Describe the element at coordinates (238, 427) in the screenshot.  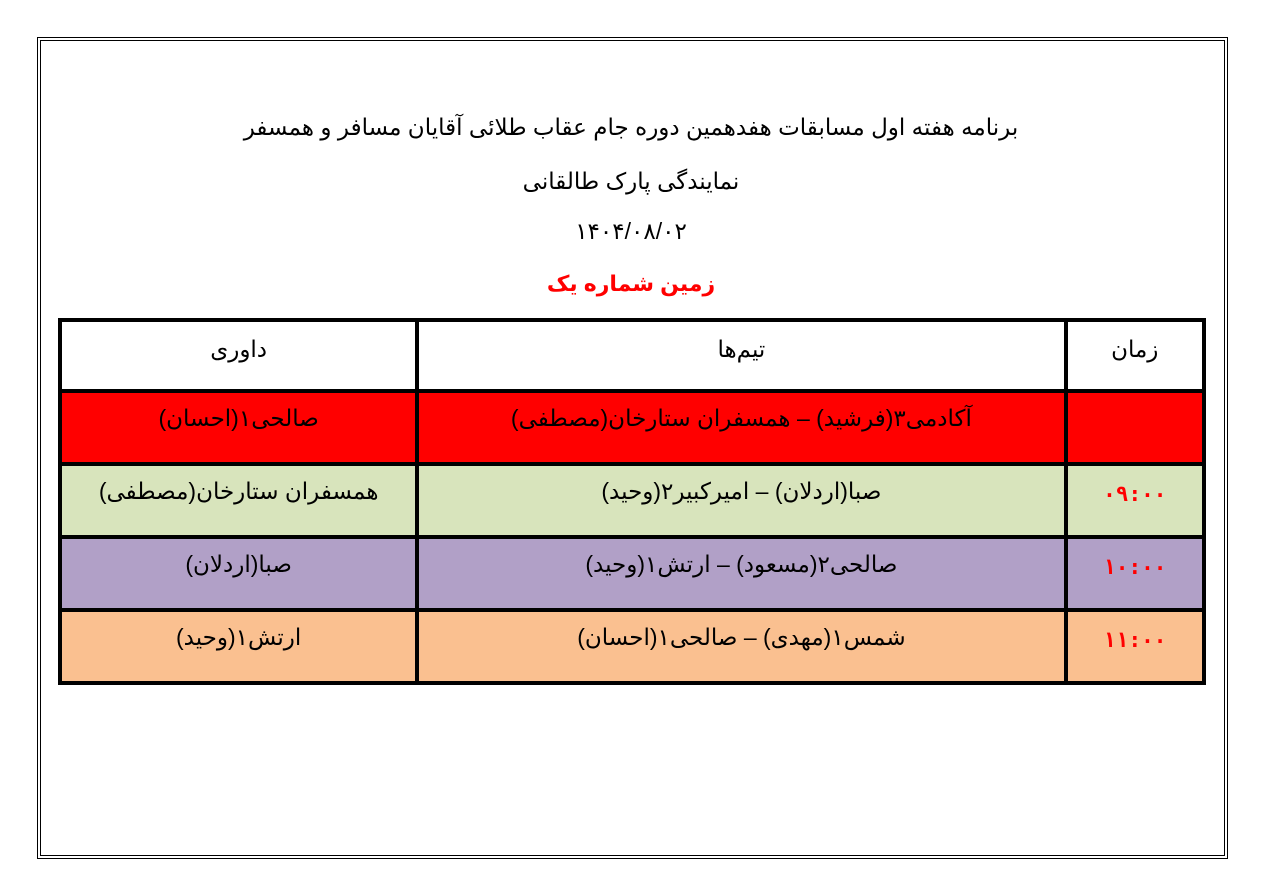
I see `match-referee: صالحی۱(احسان)` at that location.